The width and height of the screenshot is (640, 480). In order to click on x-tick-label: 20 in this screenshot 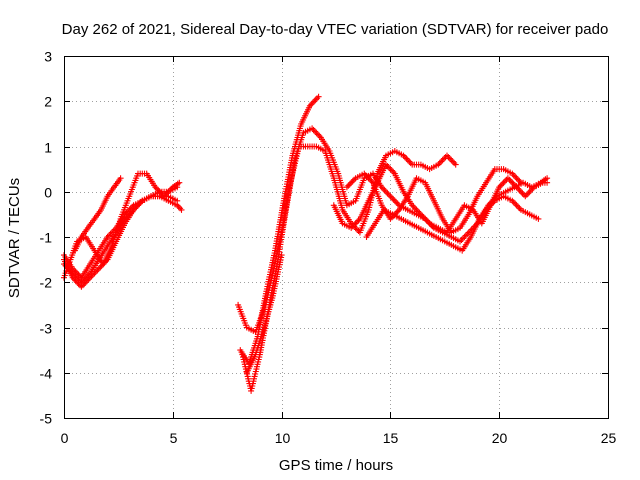, I will do `click(500, 438)`.